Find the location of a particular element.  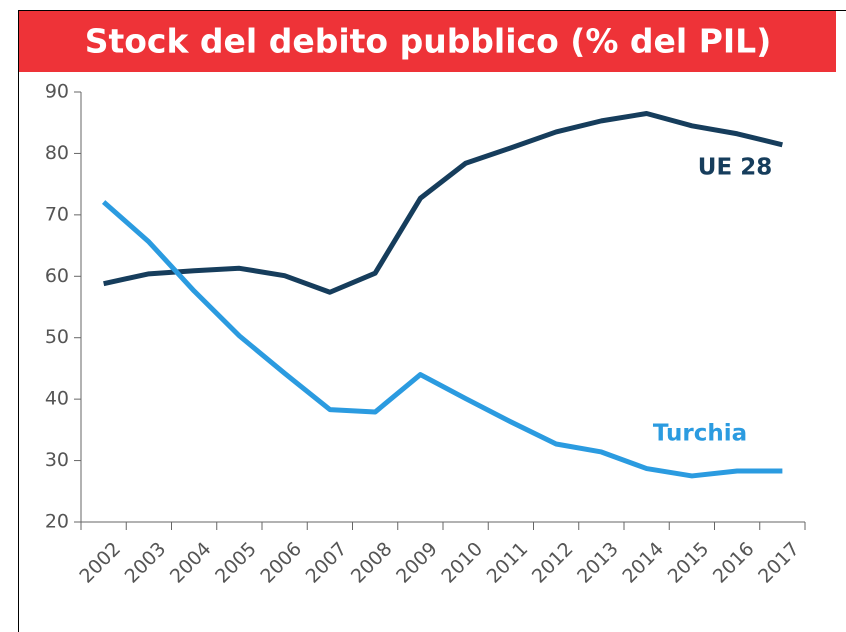

x-tick-label: 2015 is located at coordinates (689, 563).